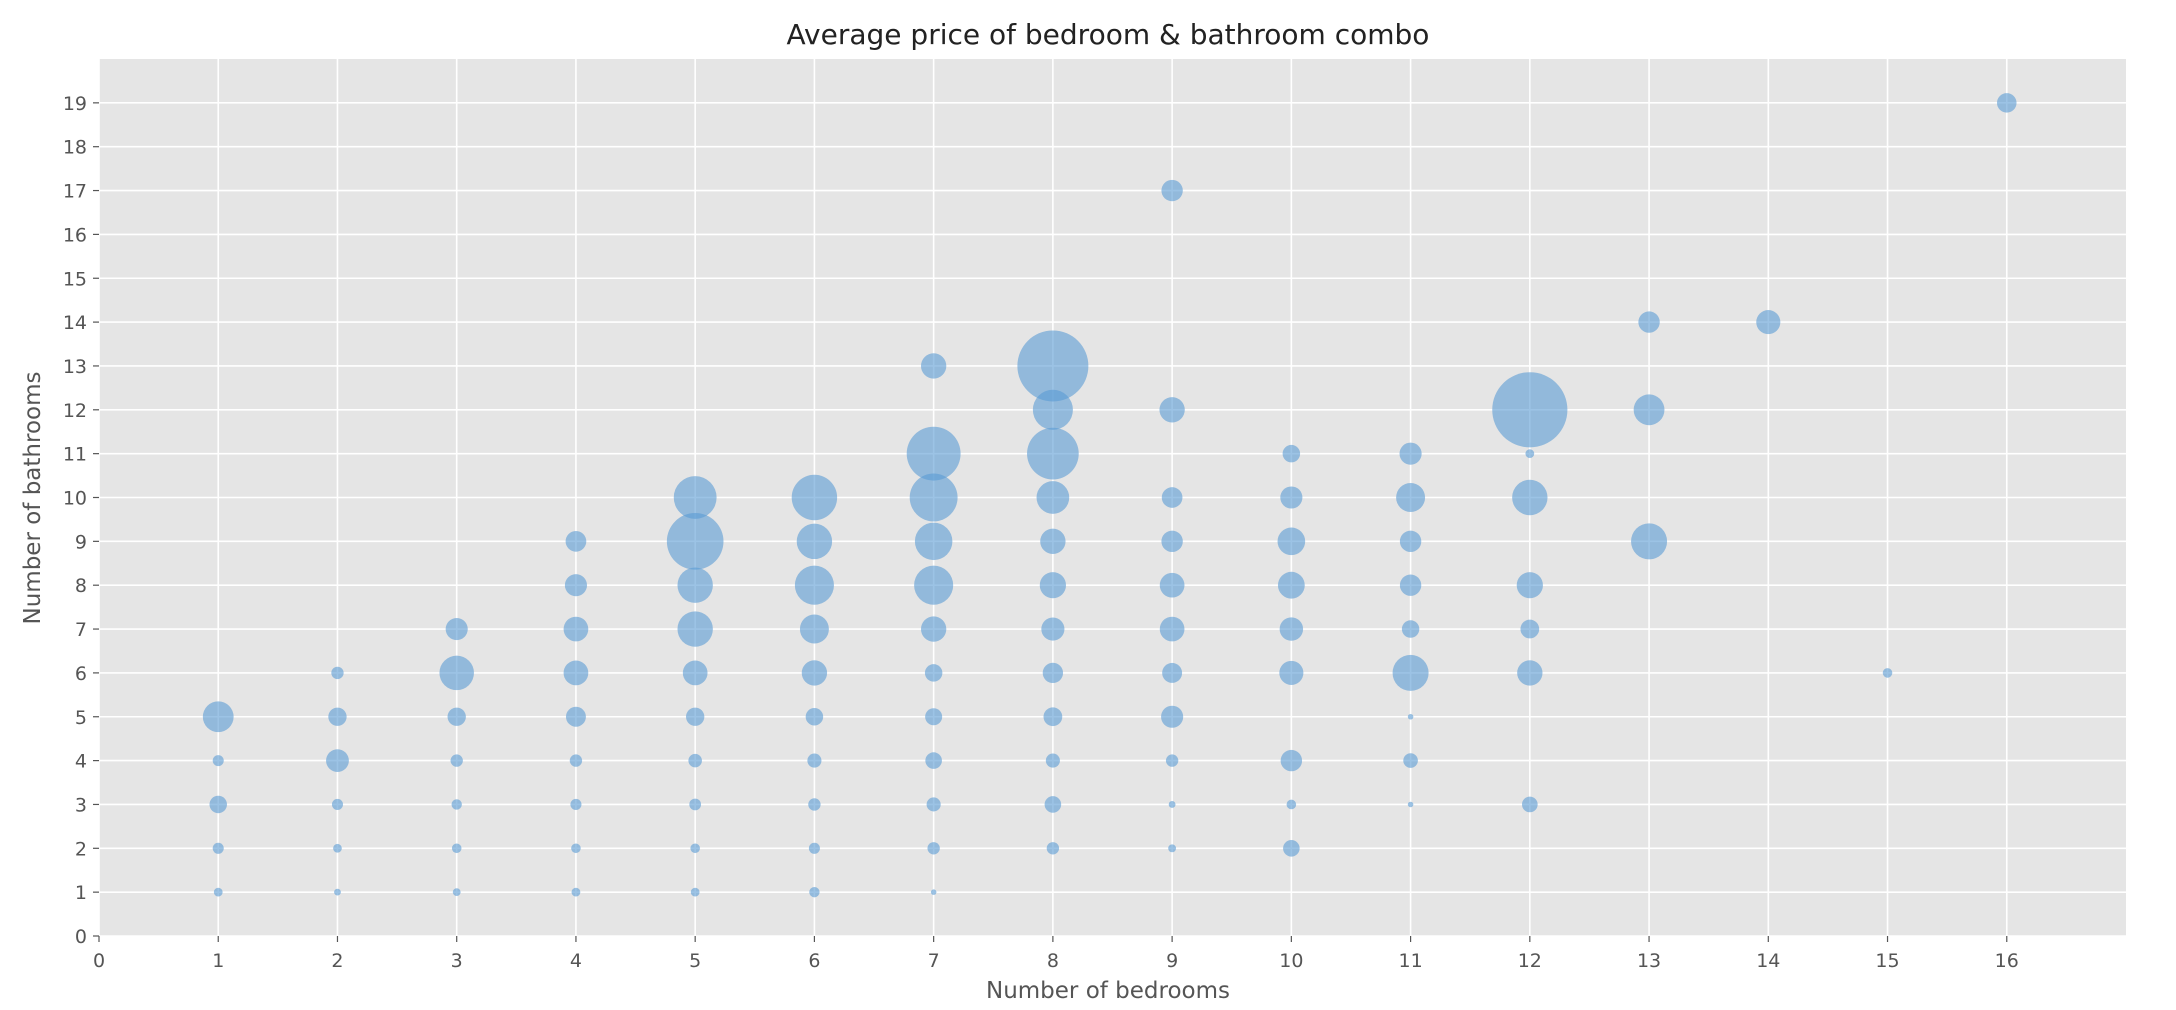 Image resolution: width=2176 pixels, height=1010 pixels. Describe the element at coordinates (1291, 961) in the screenshot. I see `x-tick-label: 10` at that location.